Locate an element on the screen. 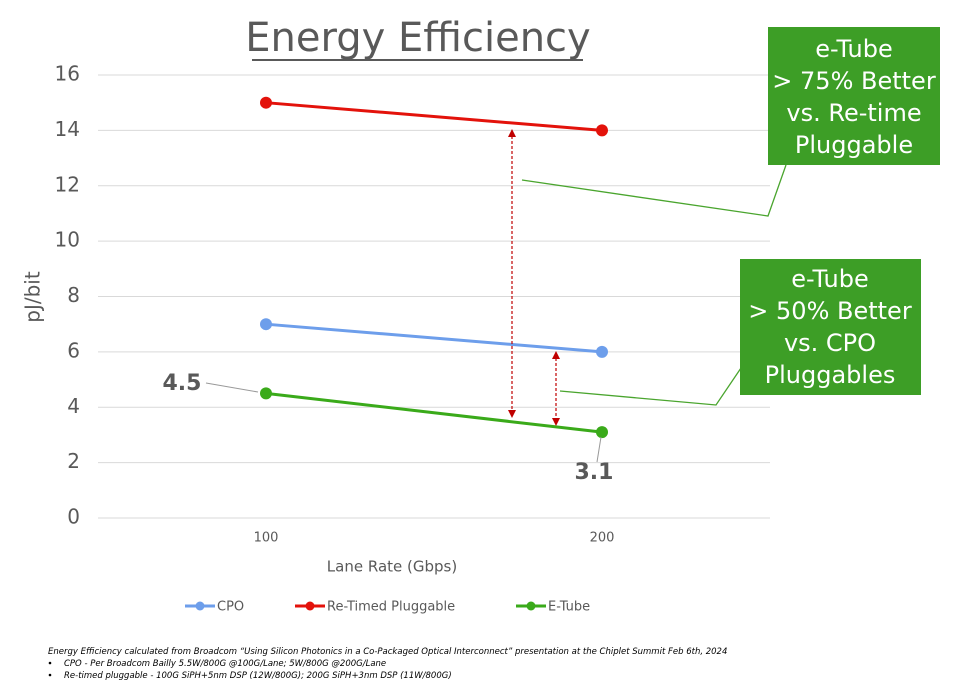 Image resolution: width=962 pixels, height=696 pixels. callout-text: > 50% Better is located at coordinates (830, 311).